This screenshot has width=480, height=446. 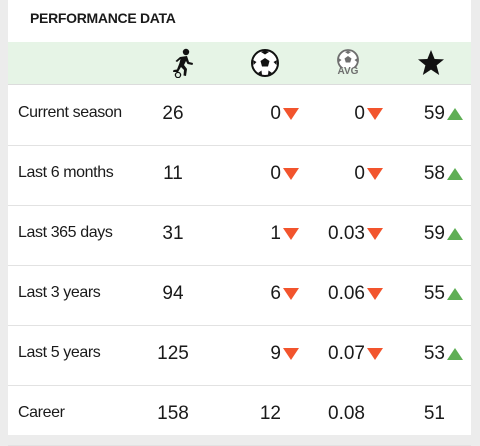 I want to click on appearances-cell-value: 11, so click(x=173, y=173).